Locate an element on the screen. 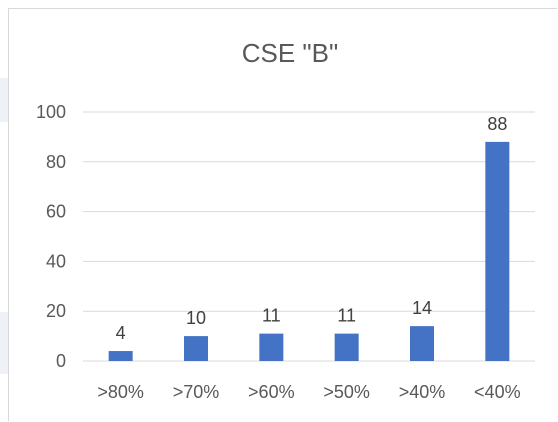  y-tick-label: 80 is located at coordinates (56, 162).